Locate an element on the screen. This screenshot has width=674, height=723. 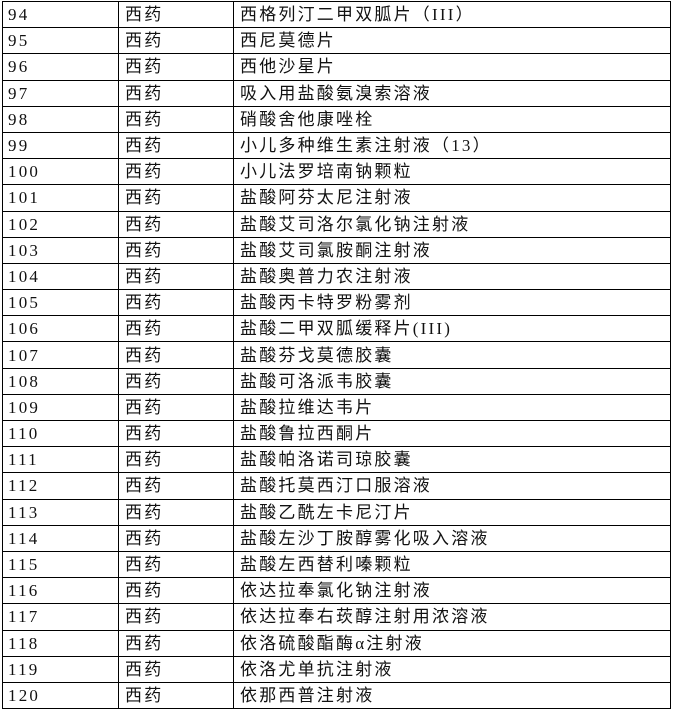
table-row: 104 西药 盐酸奥普力农注射液 is located at coordinates (336, 276).